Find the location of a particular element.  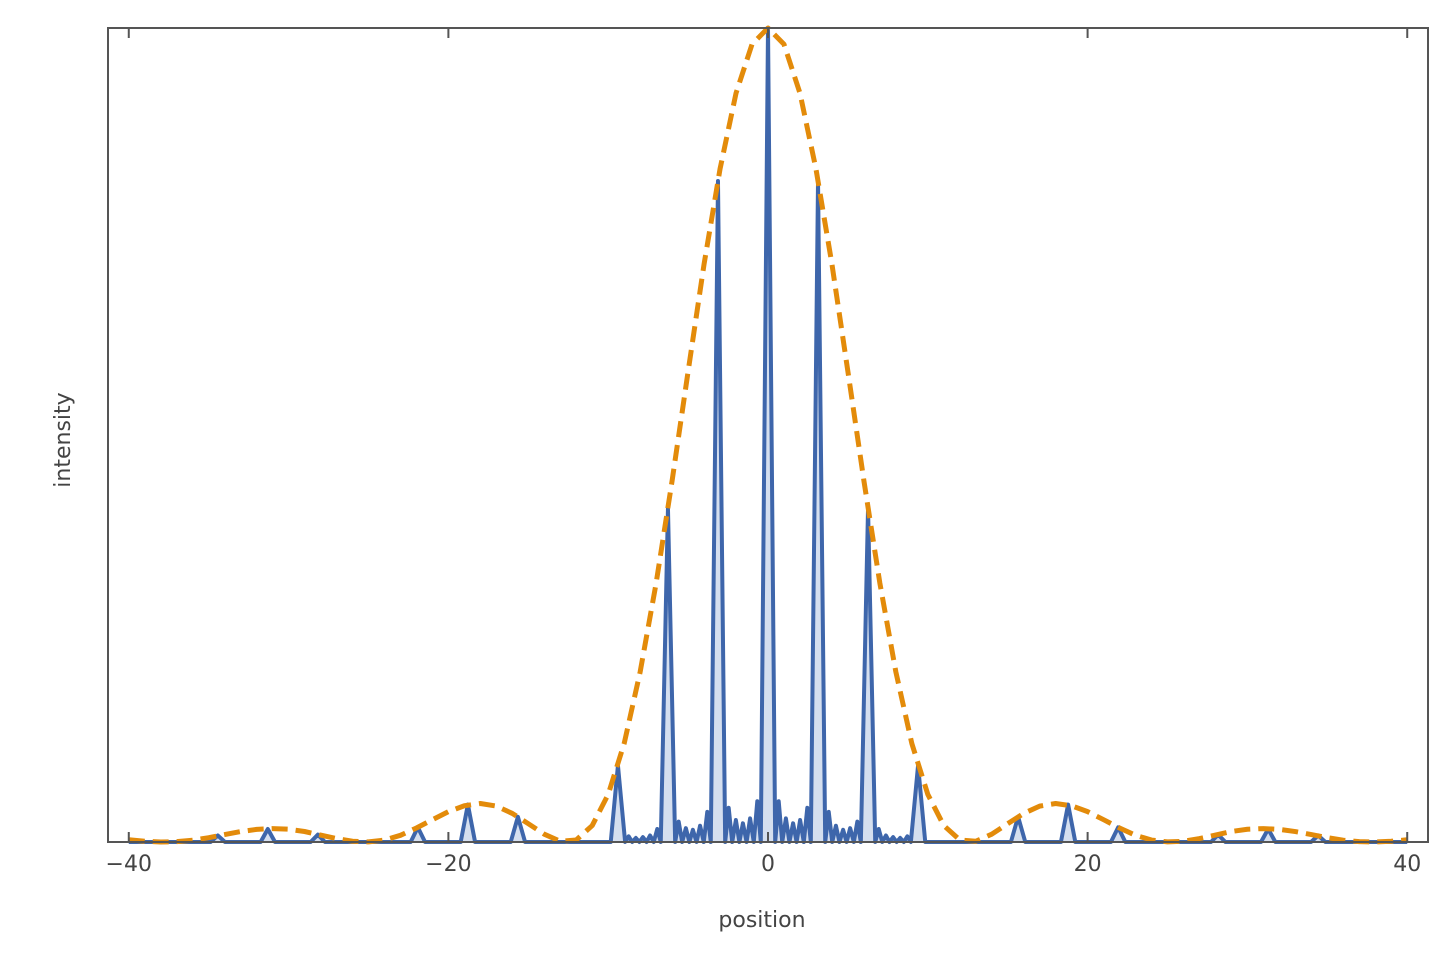

x-tick-label: 40 is located at coordinates (1407, 864).